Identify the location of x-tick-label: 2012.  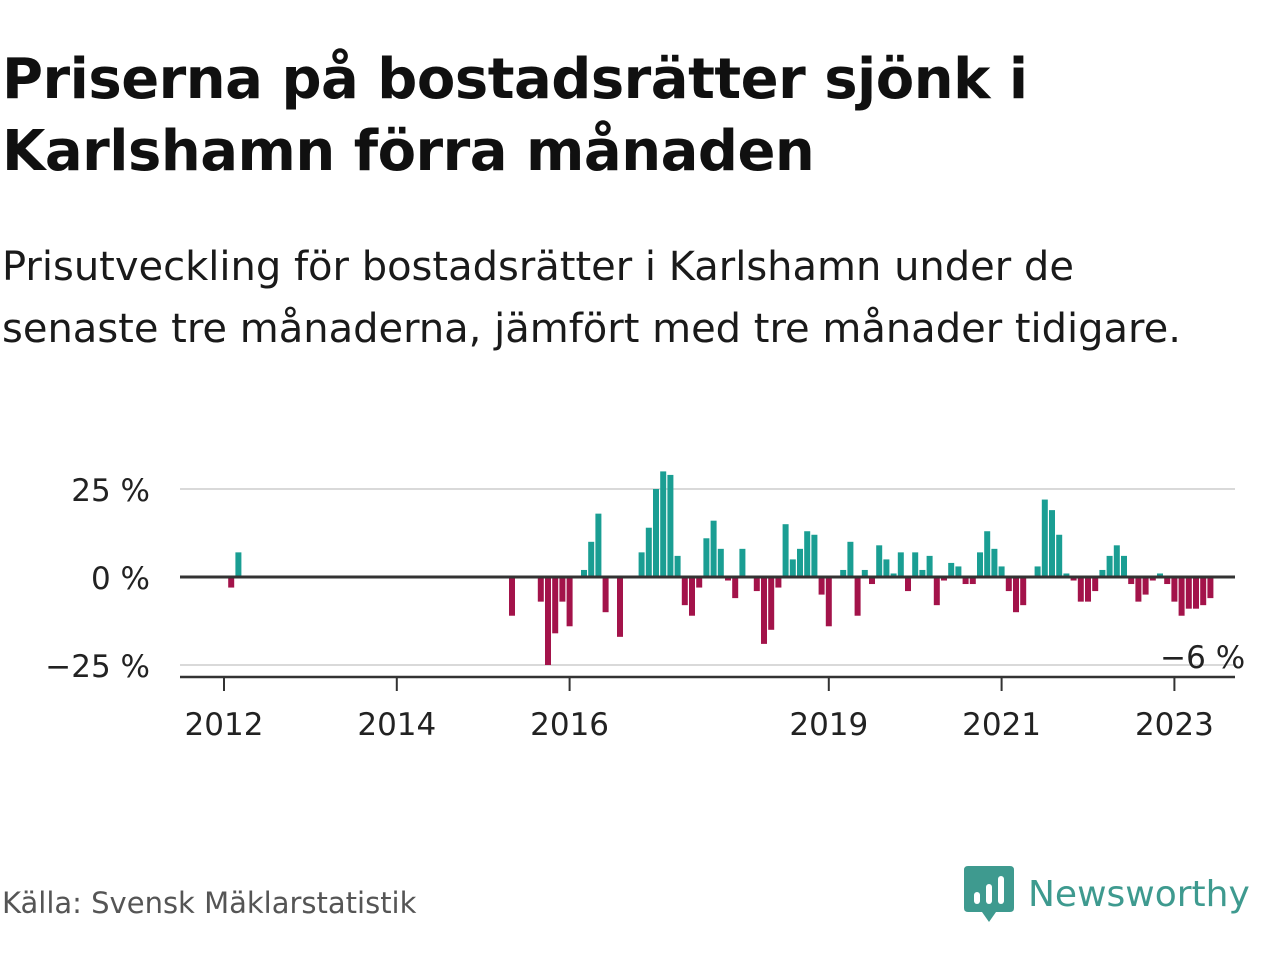
(224, 725).